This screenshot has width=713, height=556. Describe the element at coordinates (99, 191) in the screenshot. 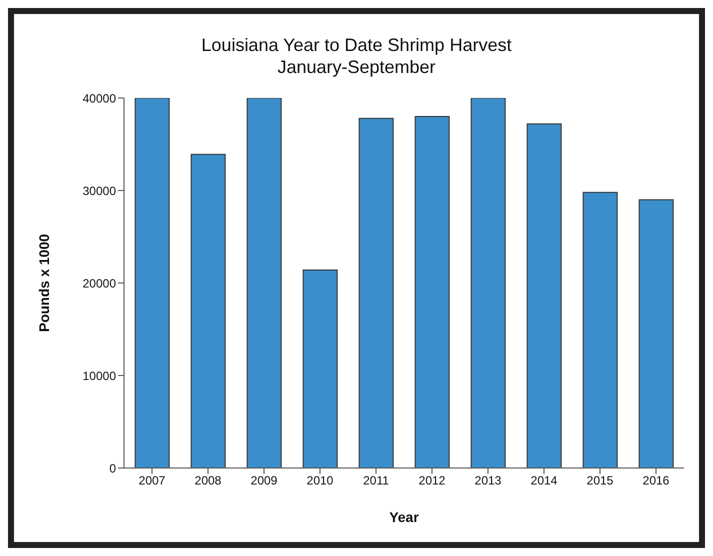

I see `y-tick-label: 30000` at that location.